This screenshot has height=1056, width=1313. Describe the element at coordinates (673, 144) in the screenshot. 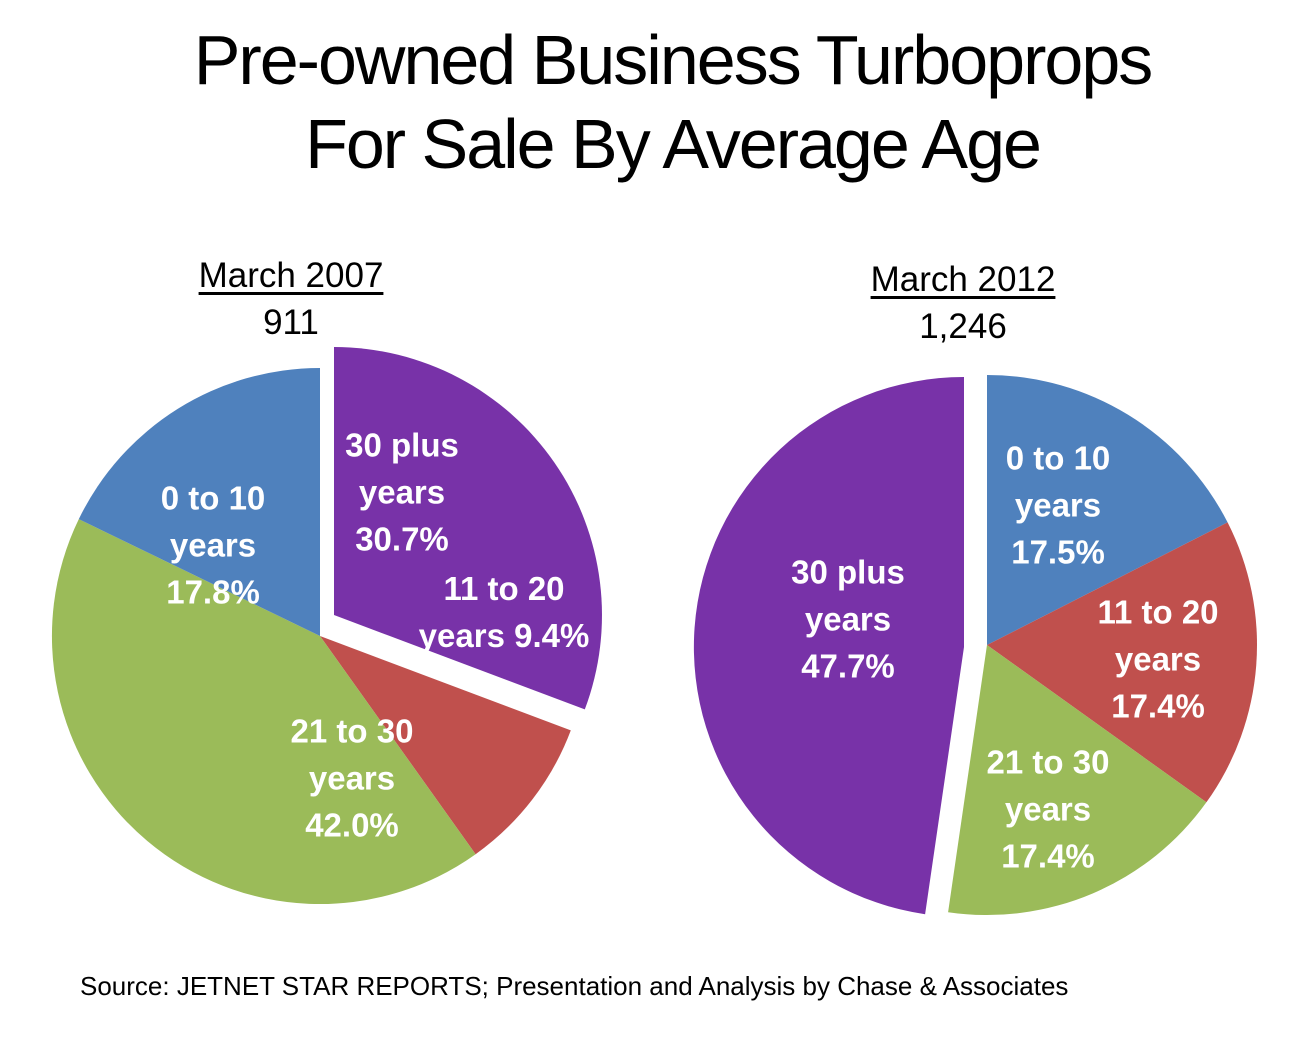

I see `chart-title-line2: For Sale By Average Age` at that location.